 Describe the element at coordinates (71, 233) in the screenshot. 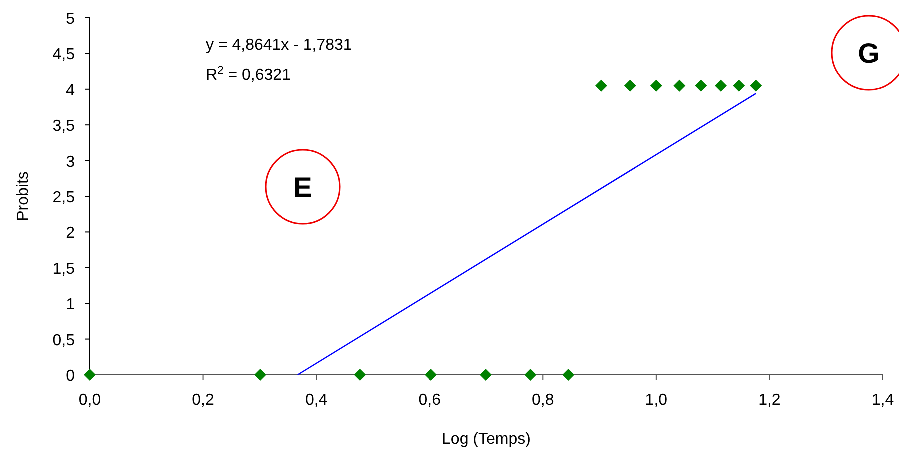

I see `y-tick-label: 2` at that location.